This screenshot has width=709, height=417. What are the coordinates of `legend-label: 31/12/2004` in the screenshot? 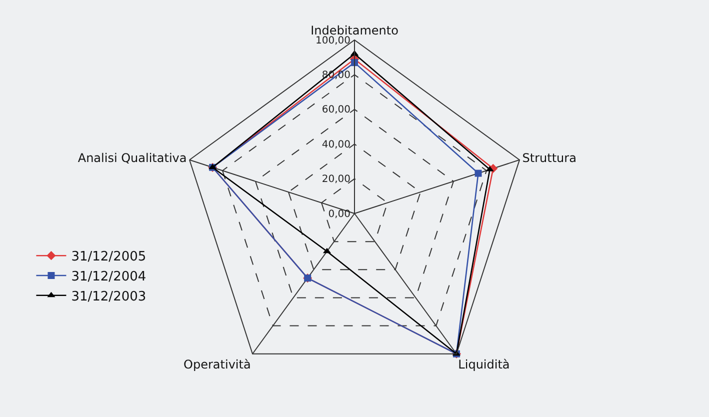 It's located at (108, 277).